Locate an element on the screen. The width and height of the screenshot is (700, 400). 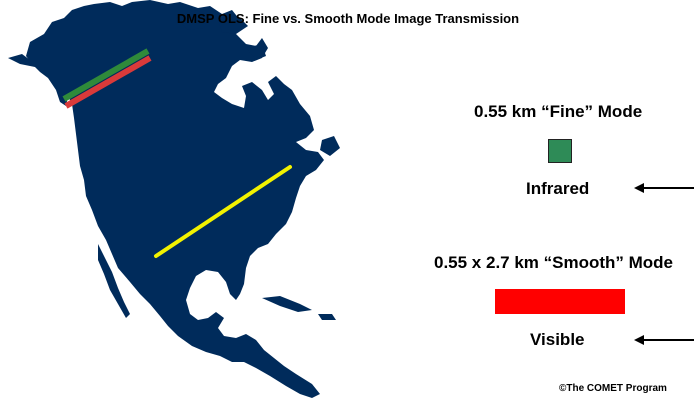
smooth-mode-swath is located at coordinates (223, 211).